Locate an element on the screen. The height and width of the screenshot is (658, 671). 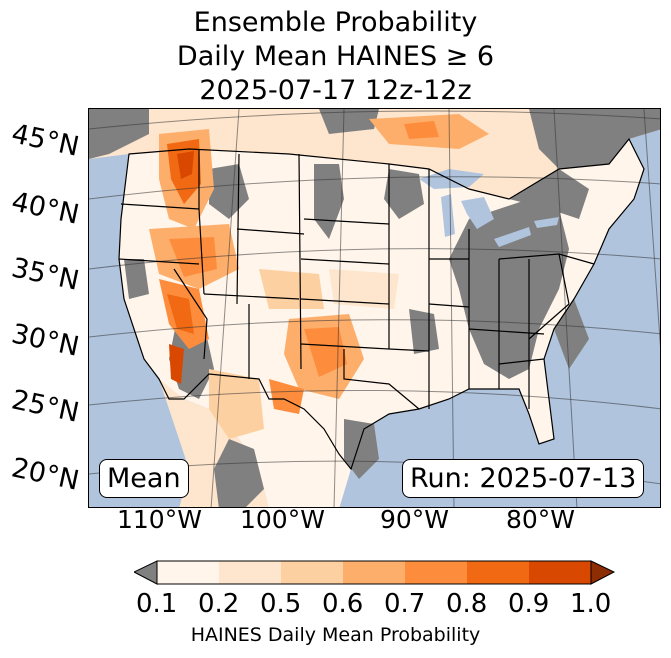
run-date-badge: Run: 2025-07-13 is located at coordinates (523, 478).